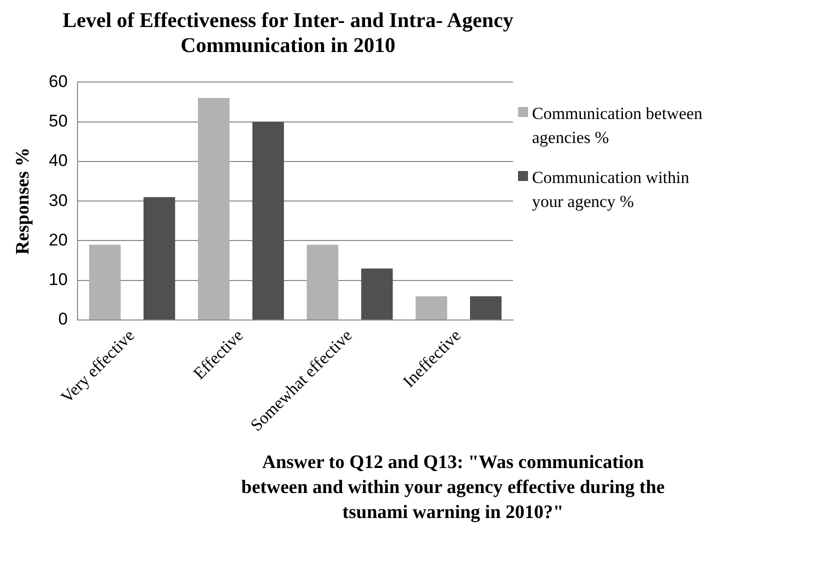 The height and width of the screenshot is (578, 835). What do you see at coordinates (58, 280) in the screenshot?
I see `y-tick-label: 10` at bounding box center [58, 280].